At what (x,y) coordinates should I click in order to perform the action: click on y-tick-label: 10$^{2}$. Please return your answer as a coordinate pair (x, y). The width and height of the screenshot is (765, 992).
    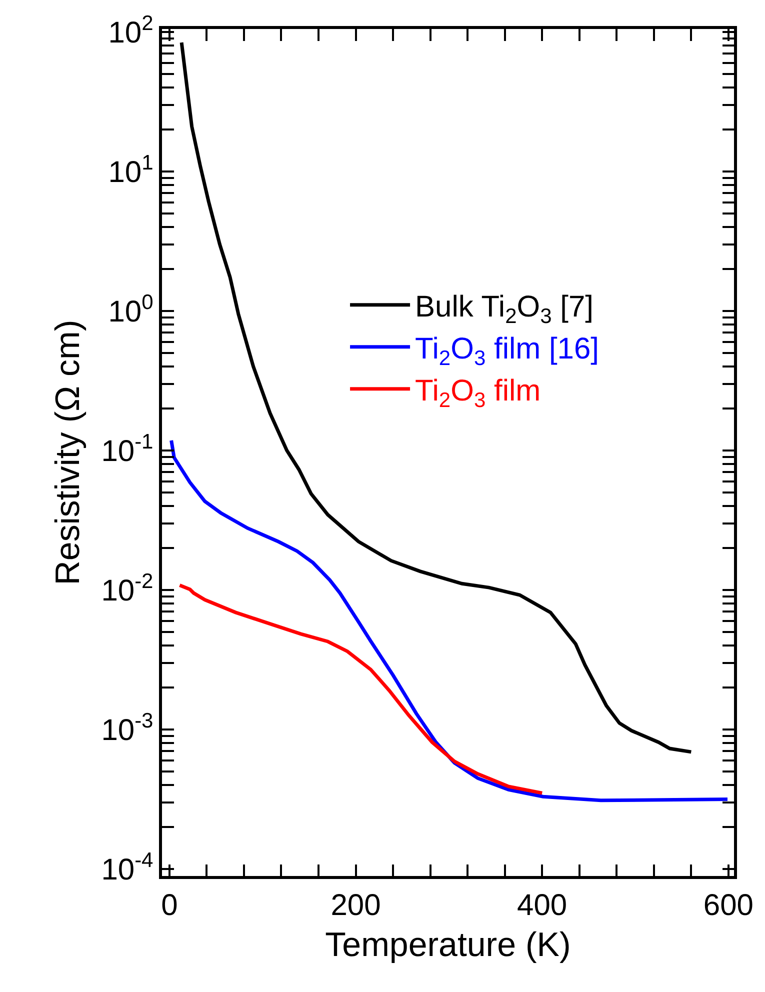
    Looking at the image, I should click on (131, 31).